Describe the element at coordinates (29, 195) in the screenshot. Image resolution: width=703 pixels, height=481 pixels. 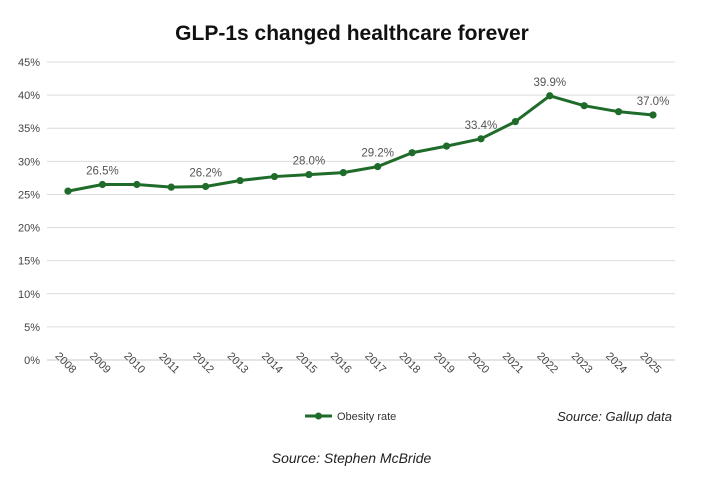
I see `y-tick-label: 25%` at that location.